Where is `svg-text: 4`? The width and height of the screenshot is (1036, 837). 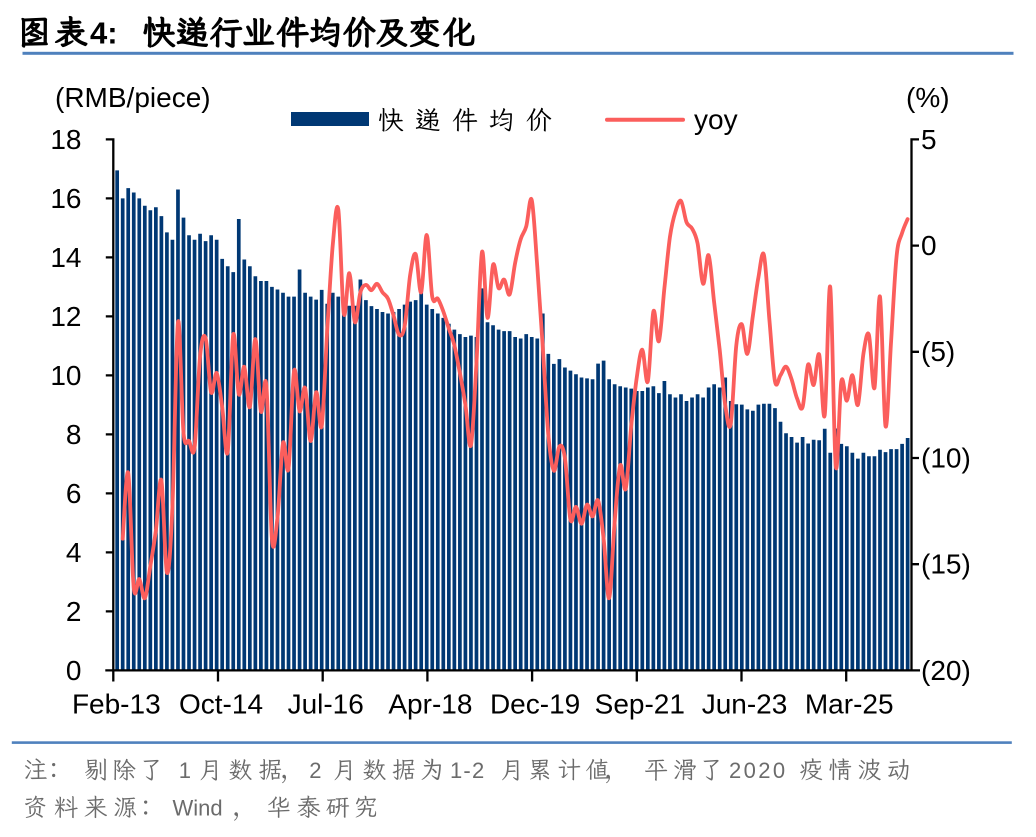
svg-text: 4 is located at coordinates (74, 552).